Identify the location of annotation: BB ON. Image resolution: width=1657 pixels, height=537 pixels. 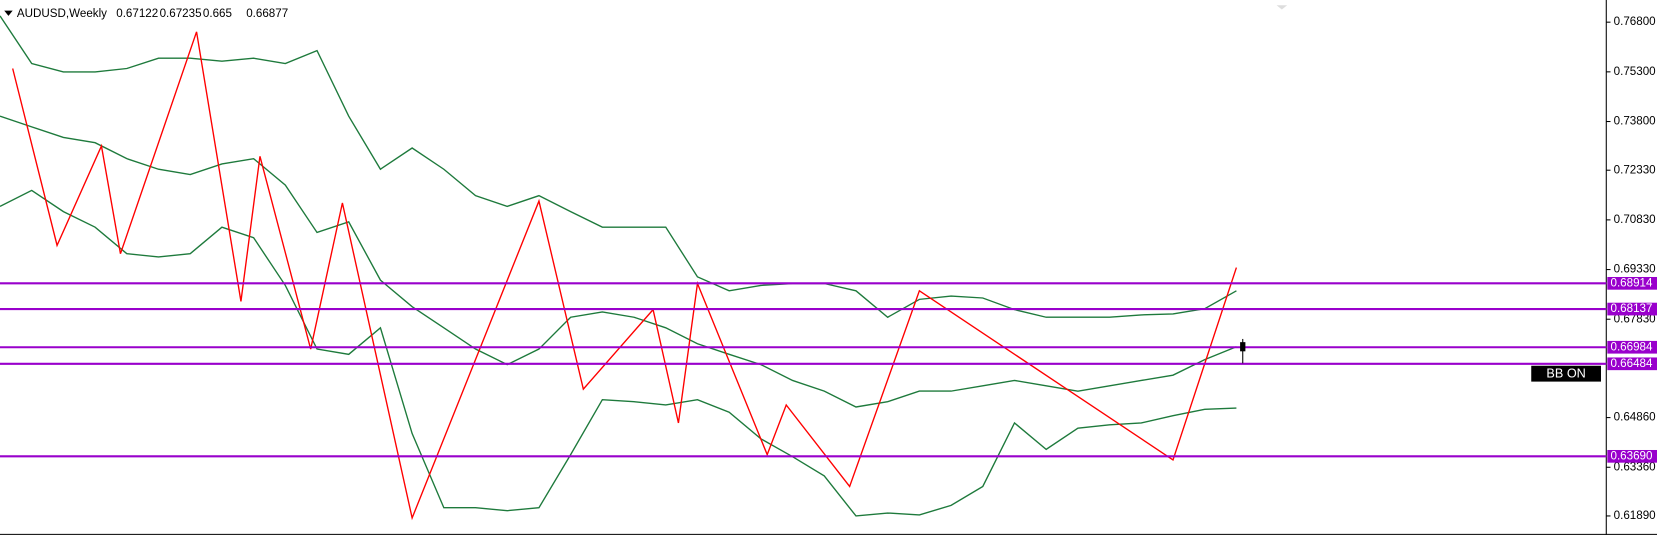
(1565, 374).